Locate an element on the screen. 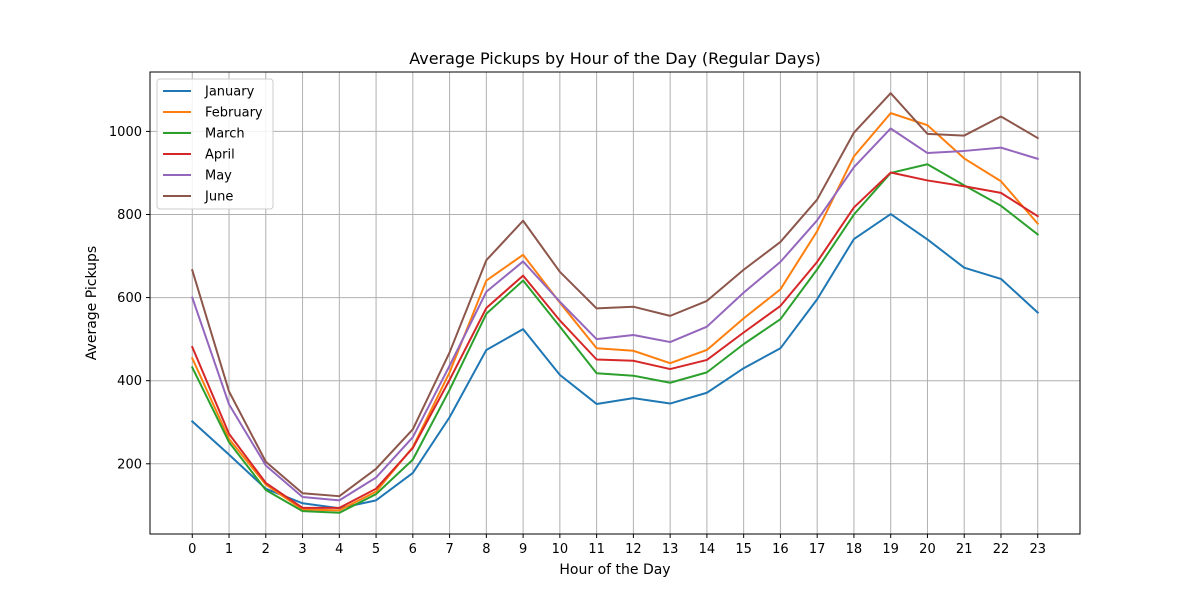 This screenshot has height=604, width=1200. y-tick-label: 400 is located at coordinates (129, 381).